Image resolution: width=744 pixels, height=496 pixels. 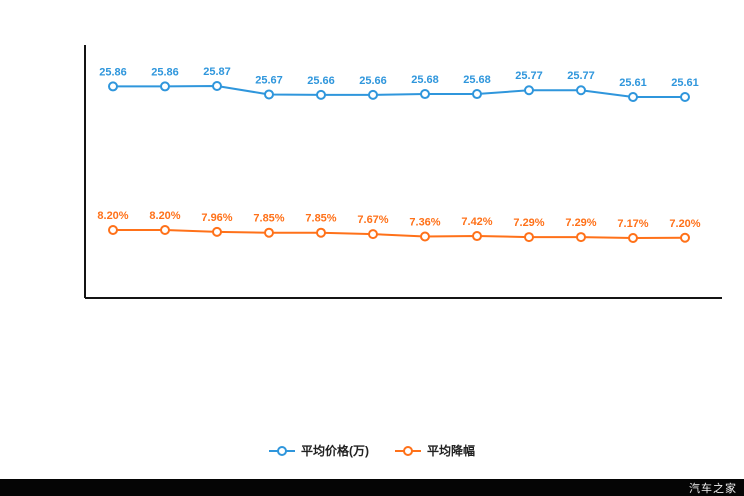 I want to click on legend-item-0: 平均价格(万), so click(x=318, y=450).